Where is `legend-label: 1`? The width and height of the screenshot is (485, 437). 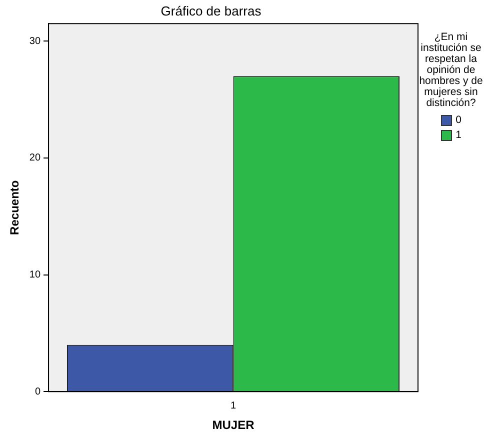
legend-label: 1 is located at coordinates (459, 135).